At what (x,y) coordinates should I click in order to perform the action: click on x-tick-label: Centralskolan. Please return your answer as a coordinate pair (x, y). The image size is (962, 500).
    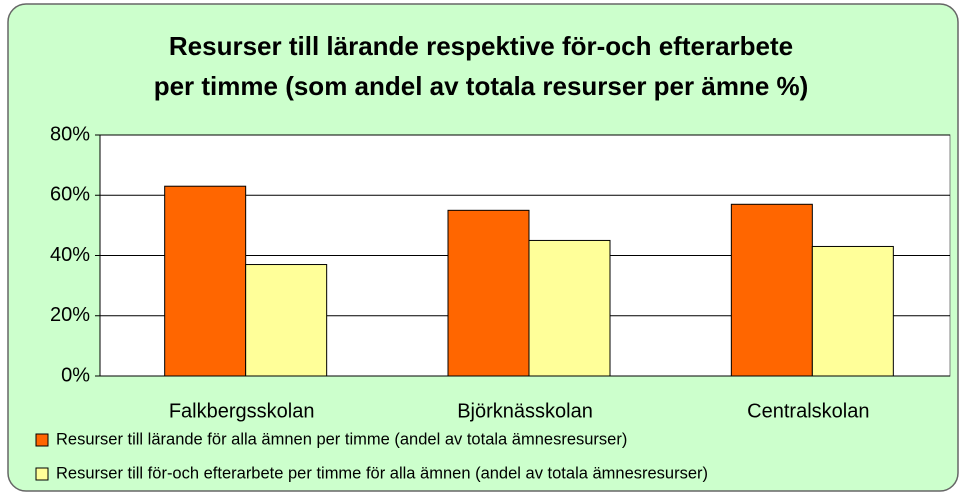
    Looking at the image, I should click on (808, 411).